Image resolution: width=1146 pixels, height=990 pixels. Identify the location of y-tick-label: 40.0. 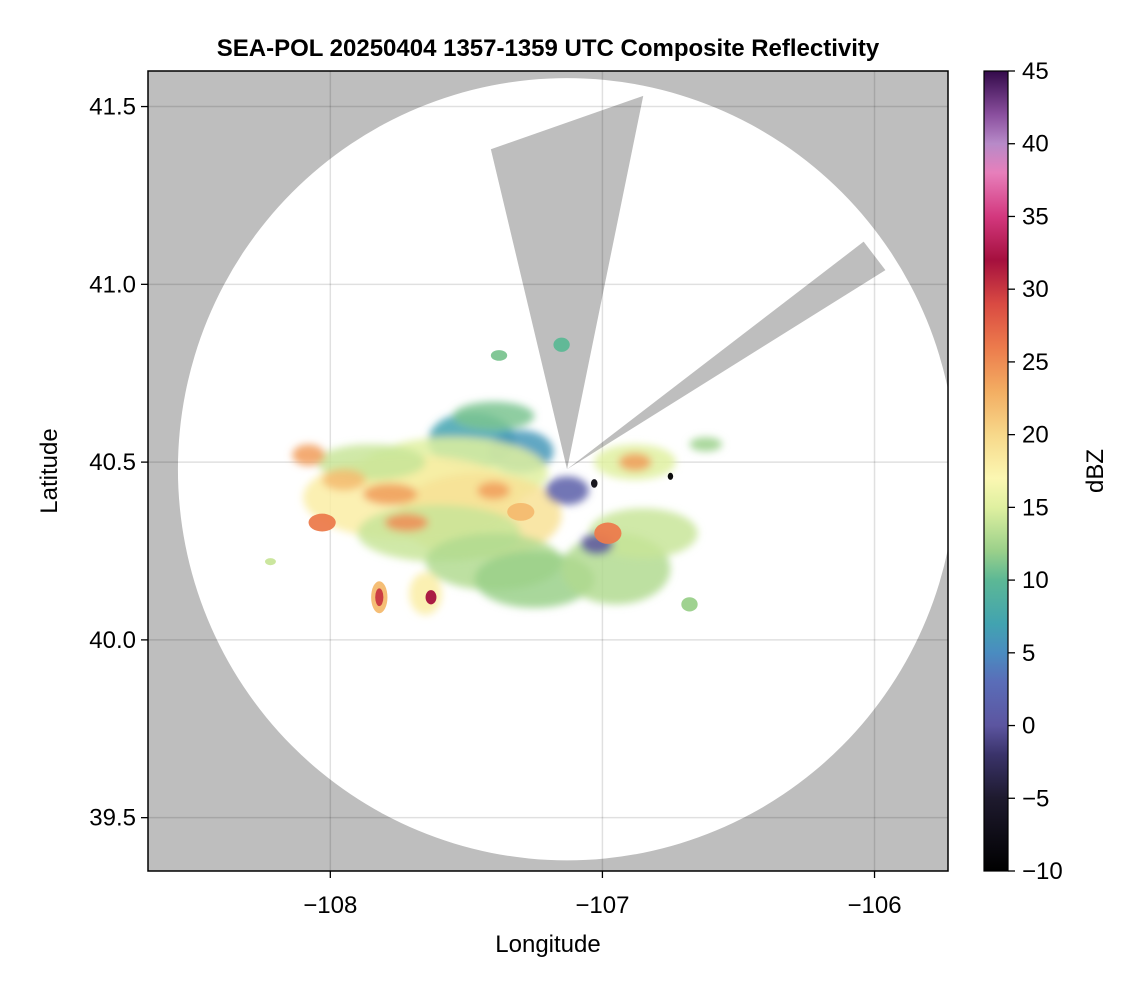
(112, 640).